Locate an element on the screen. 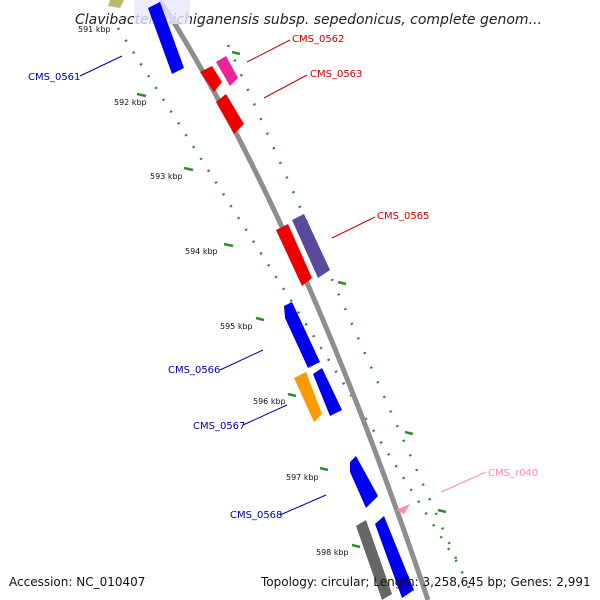  tick-label: 593 kbp is located at coordinates (166, 176).